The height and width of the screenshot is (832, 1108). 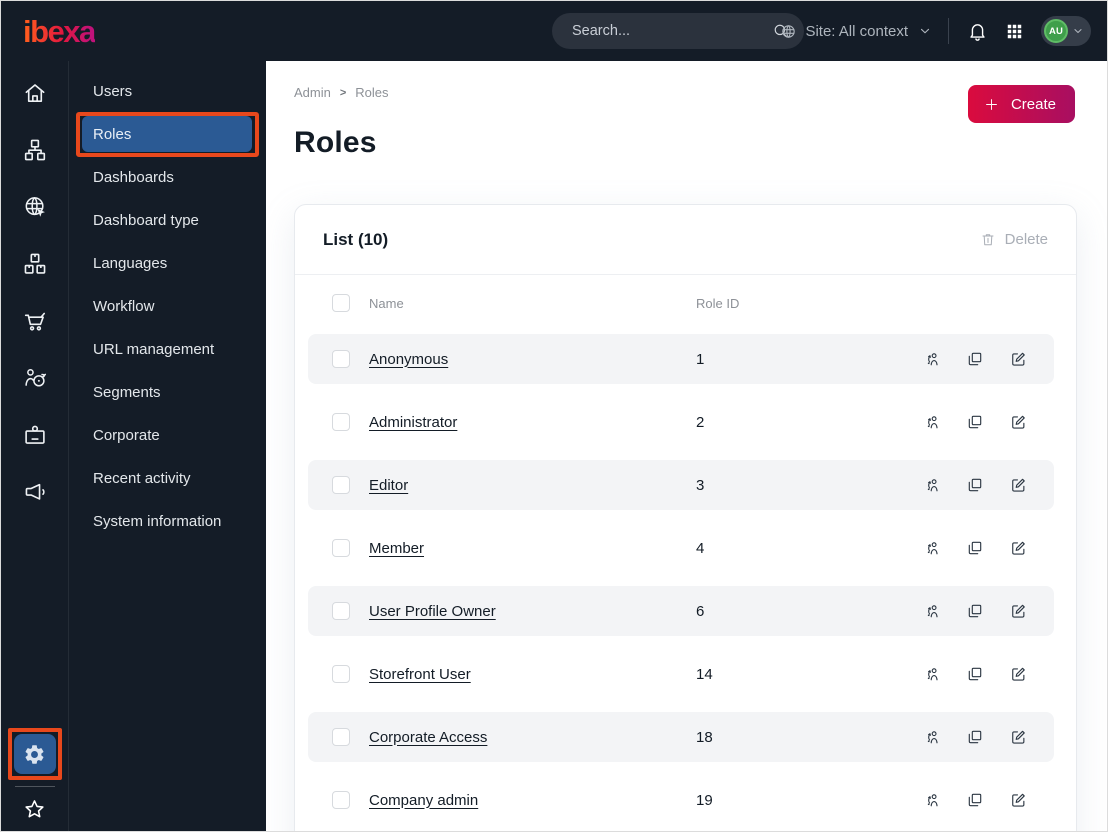 I want to click on apps-grid-button, so click(x=1014, y=31).